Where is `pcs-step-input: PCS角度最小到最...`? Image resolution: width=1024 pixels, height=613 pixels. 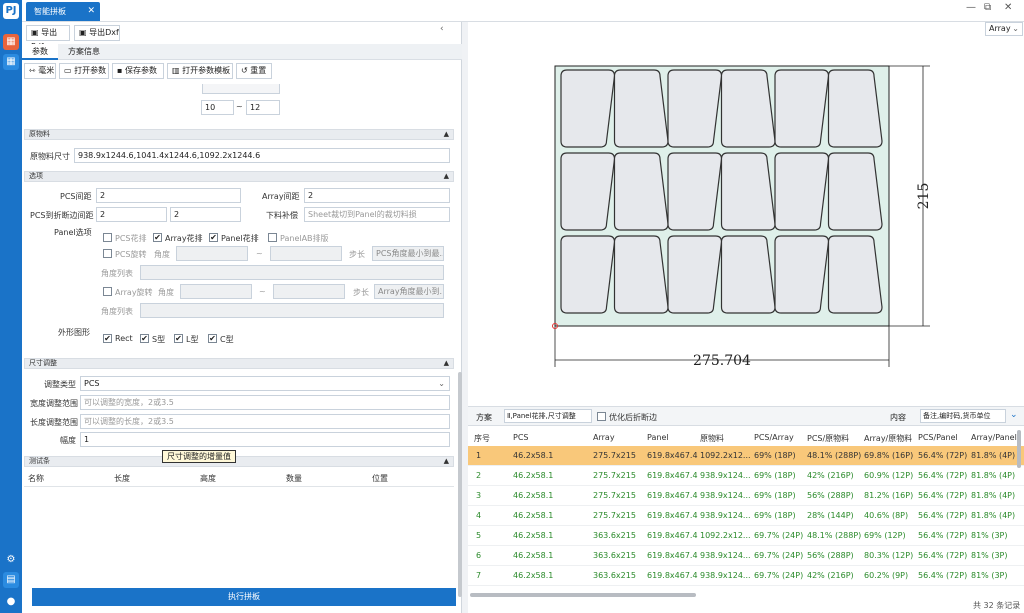
pcs-step-input: PCS角度最小到最... is located at coordinates (408, 253).